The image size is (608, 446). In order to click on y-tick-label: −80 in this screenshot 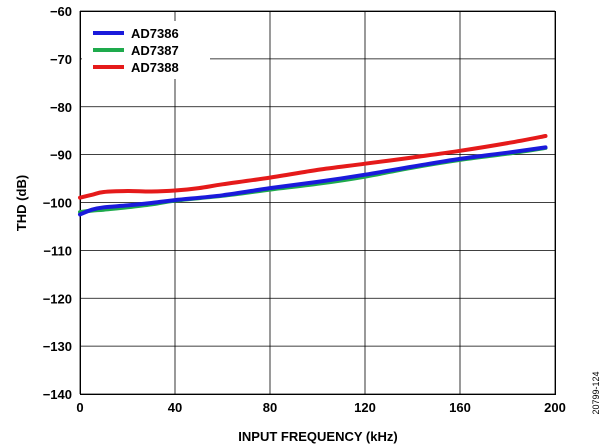, I will do `click(61, 107)`.